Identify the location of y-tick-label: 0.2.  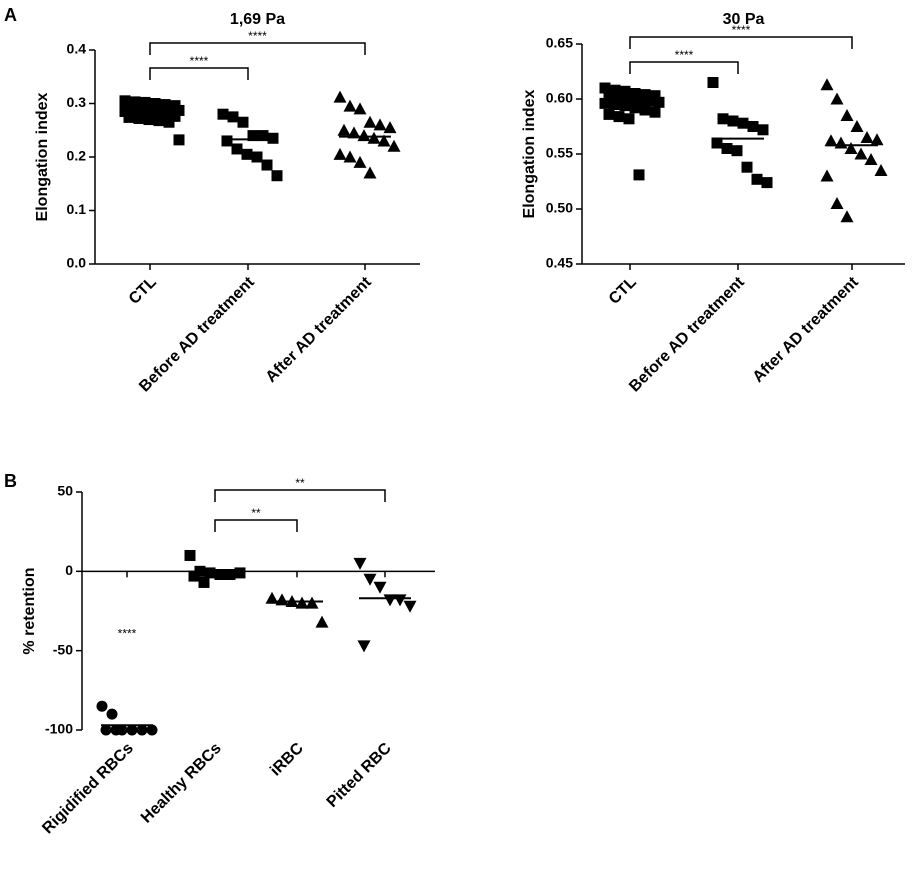
(77, 156).